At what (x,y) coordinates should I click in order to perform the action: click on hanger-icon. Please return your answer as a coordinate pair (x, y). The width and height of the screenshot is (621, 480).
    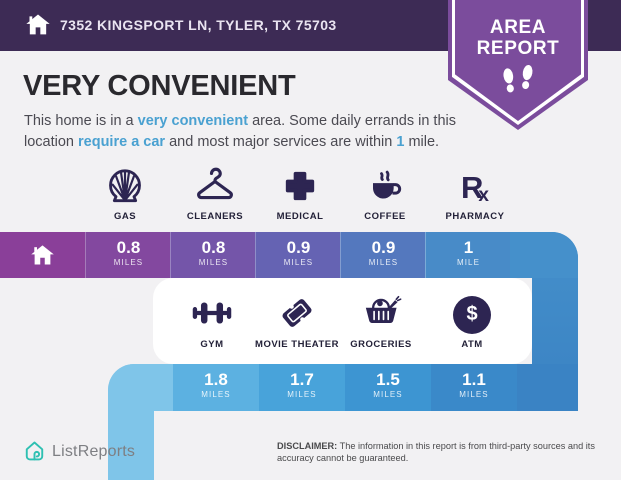
    Looking at the image, I should click on (215, 185).